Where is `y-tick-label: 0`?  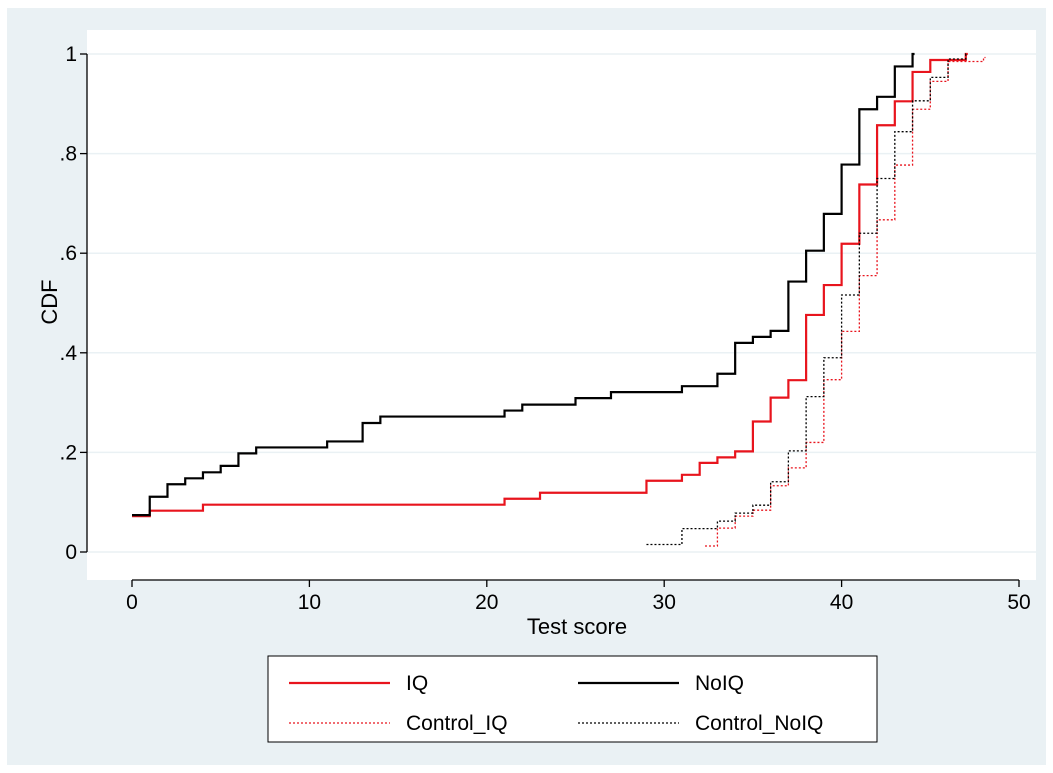
y-tick-label: 0 is located at coordinates (71, 552).